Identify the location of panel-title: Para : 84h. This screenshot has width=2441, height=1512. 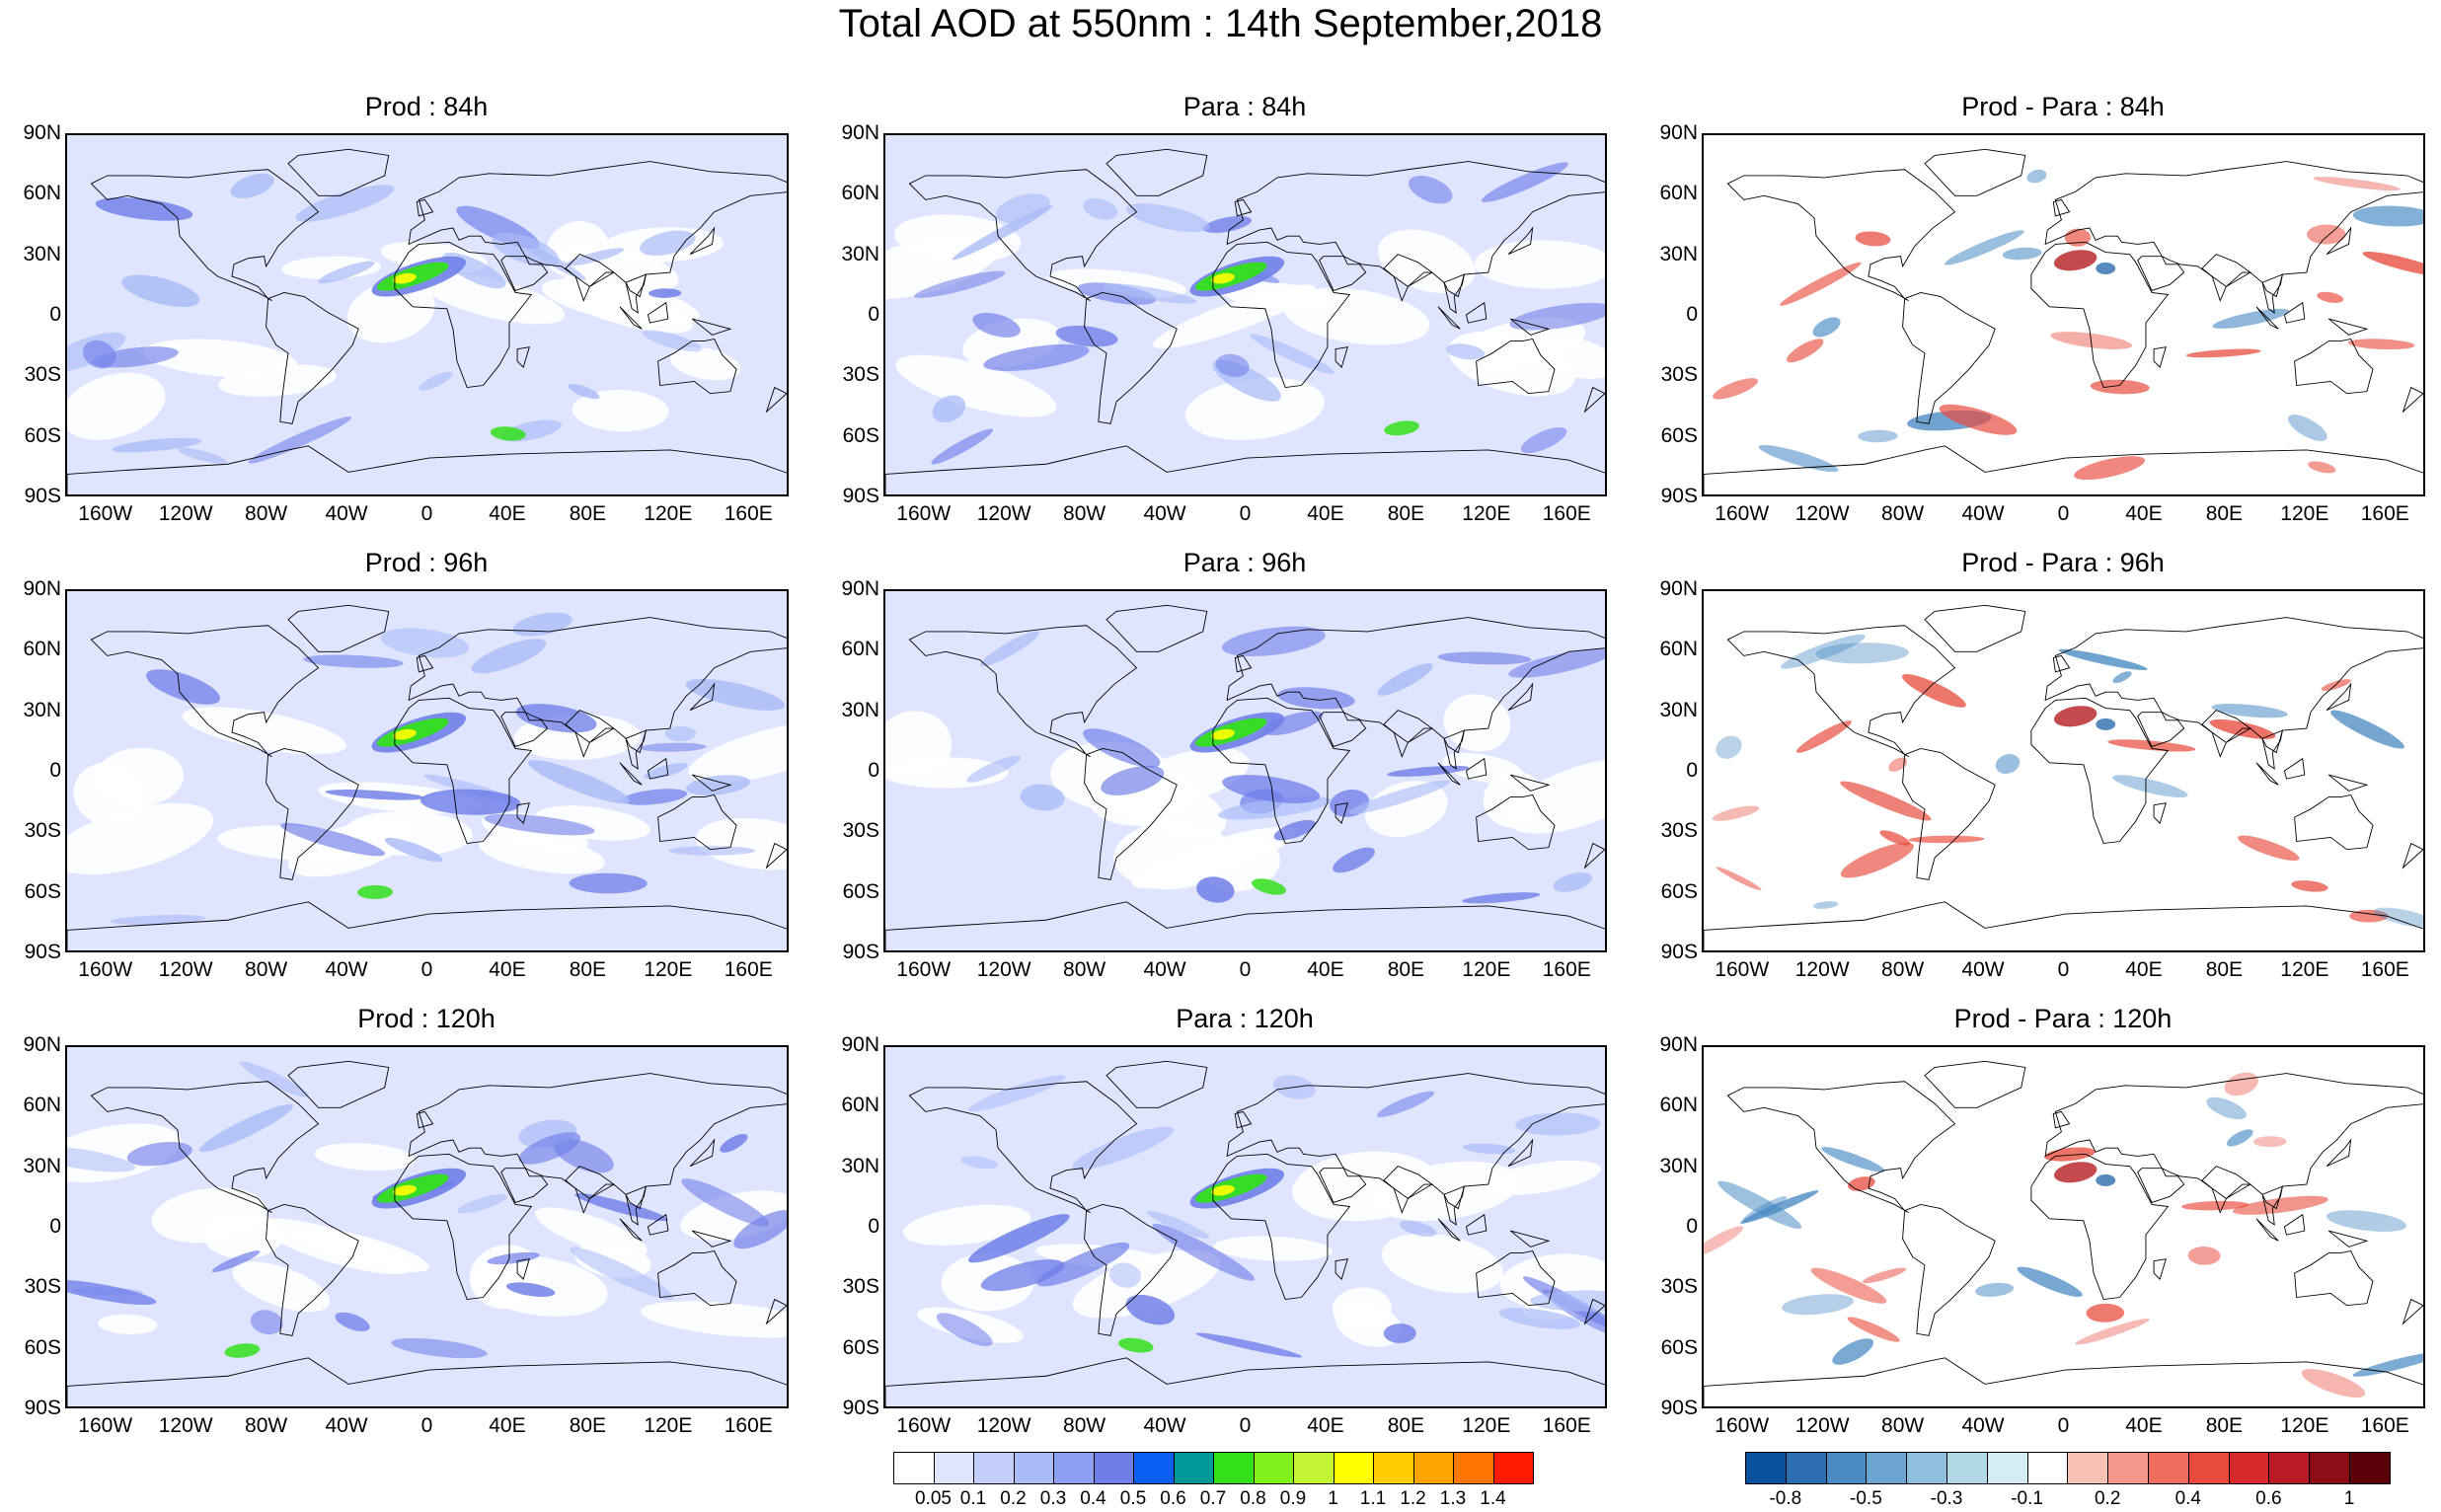
(1245, 107).